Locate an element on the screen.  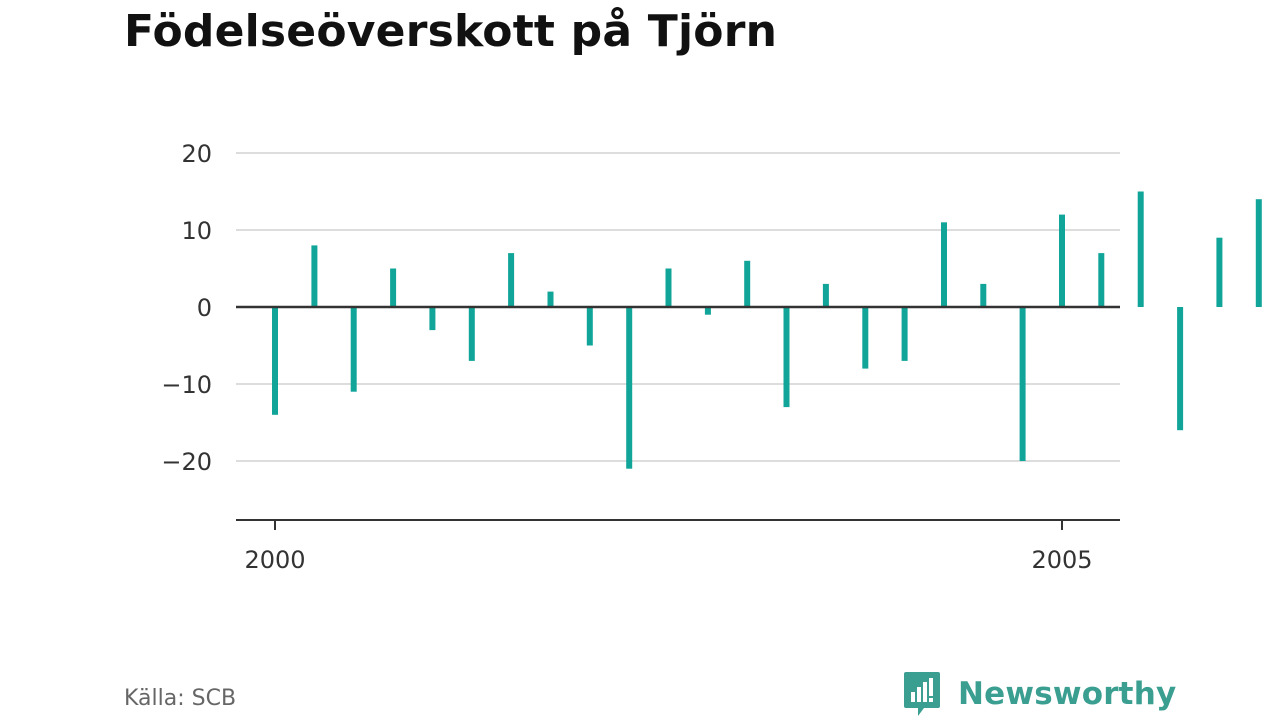
y-tick-label: 0 is located at coordinates (204, 308).